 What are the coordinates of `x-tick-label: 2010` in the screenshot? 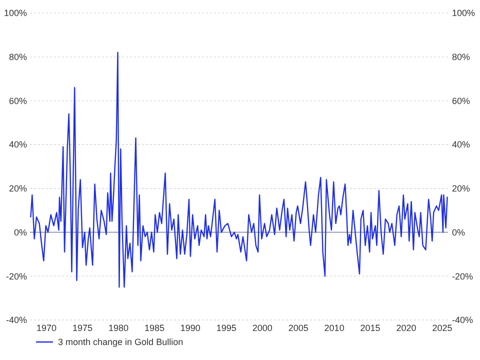 It's located at (334, 328).